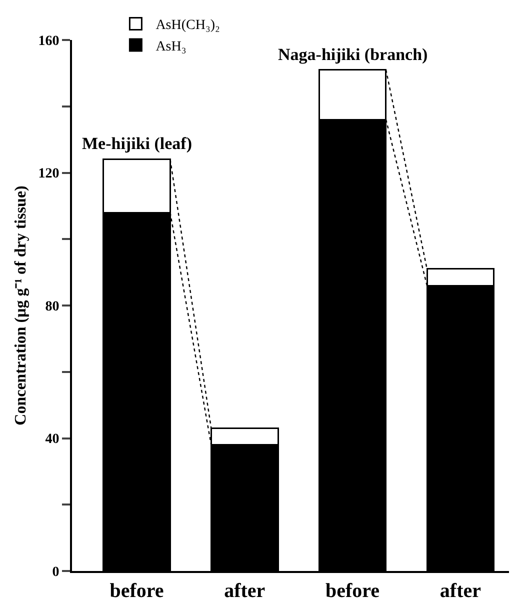  Describe the element at coordinates (49, 41) in the screenshot. I see `y-tick-label: 160` at that location.